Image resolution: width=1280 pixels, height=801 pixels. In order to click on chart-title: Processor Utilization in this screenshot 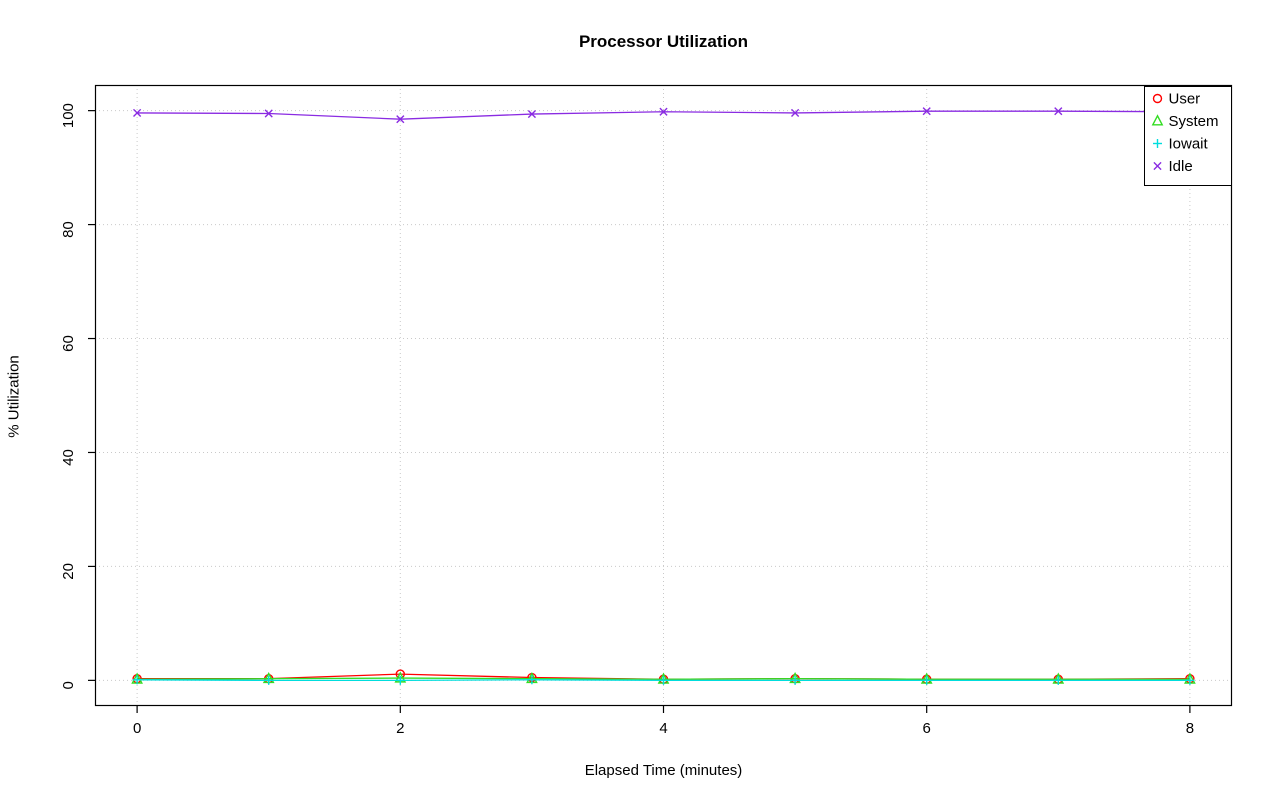, I will do `click(663, 41)`.